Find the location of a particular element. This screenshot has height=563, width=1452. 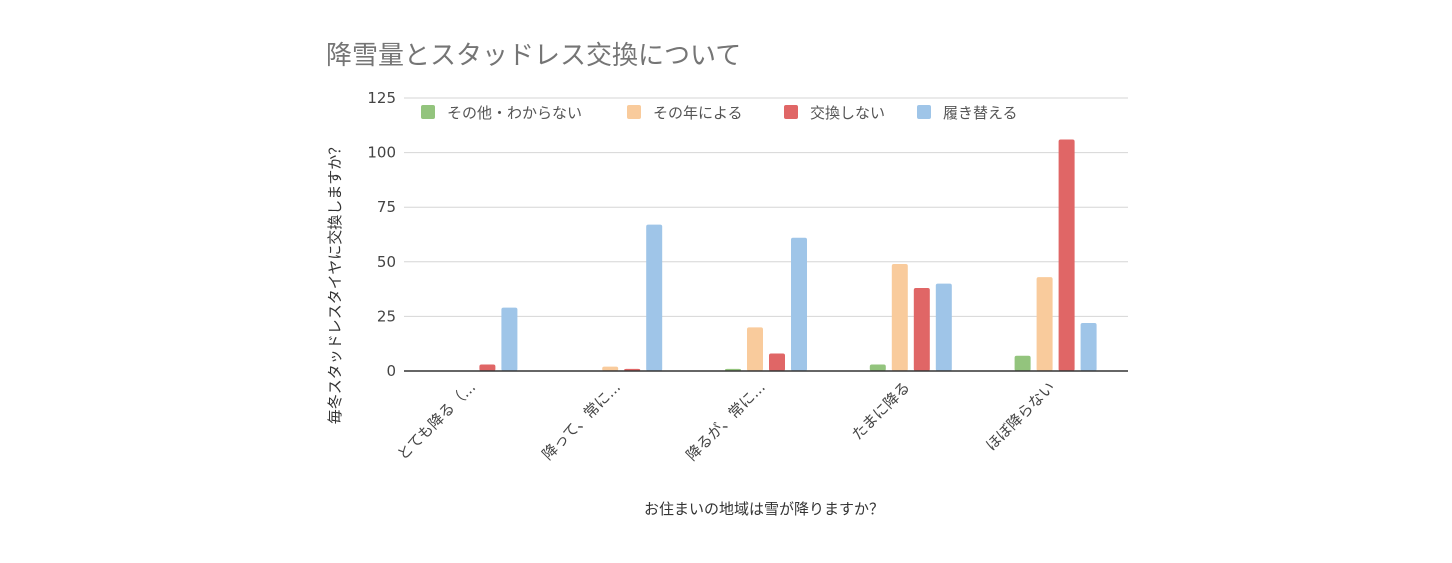

legend: その他・わからない その年による 交換しない 履き替える is located at coordinates (719, 113).